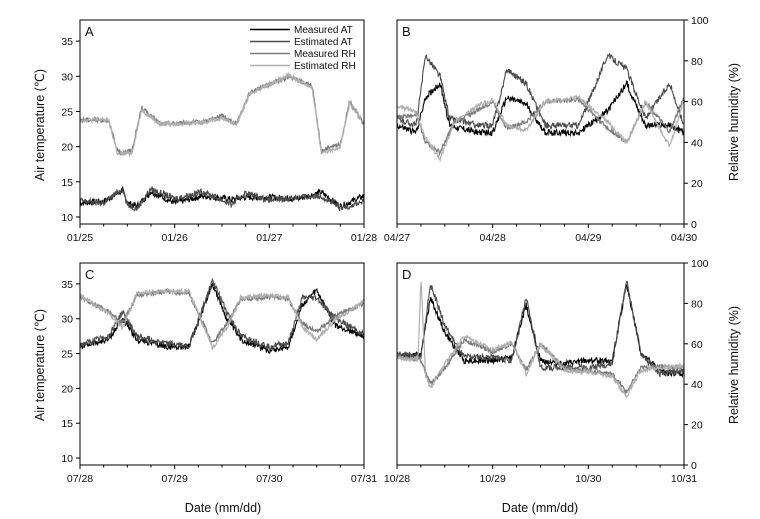 The width and height of the screenshot is (760, 519). Describe the element at coordinates (406, 31) in the screenshot. I see `panel-letter: B` at that location.